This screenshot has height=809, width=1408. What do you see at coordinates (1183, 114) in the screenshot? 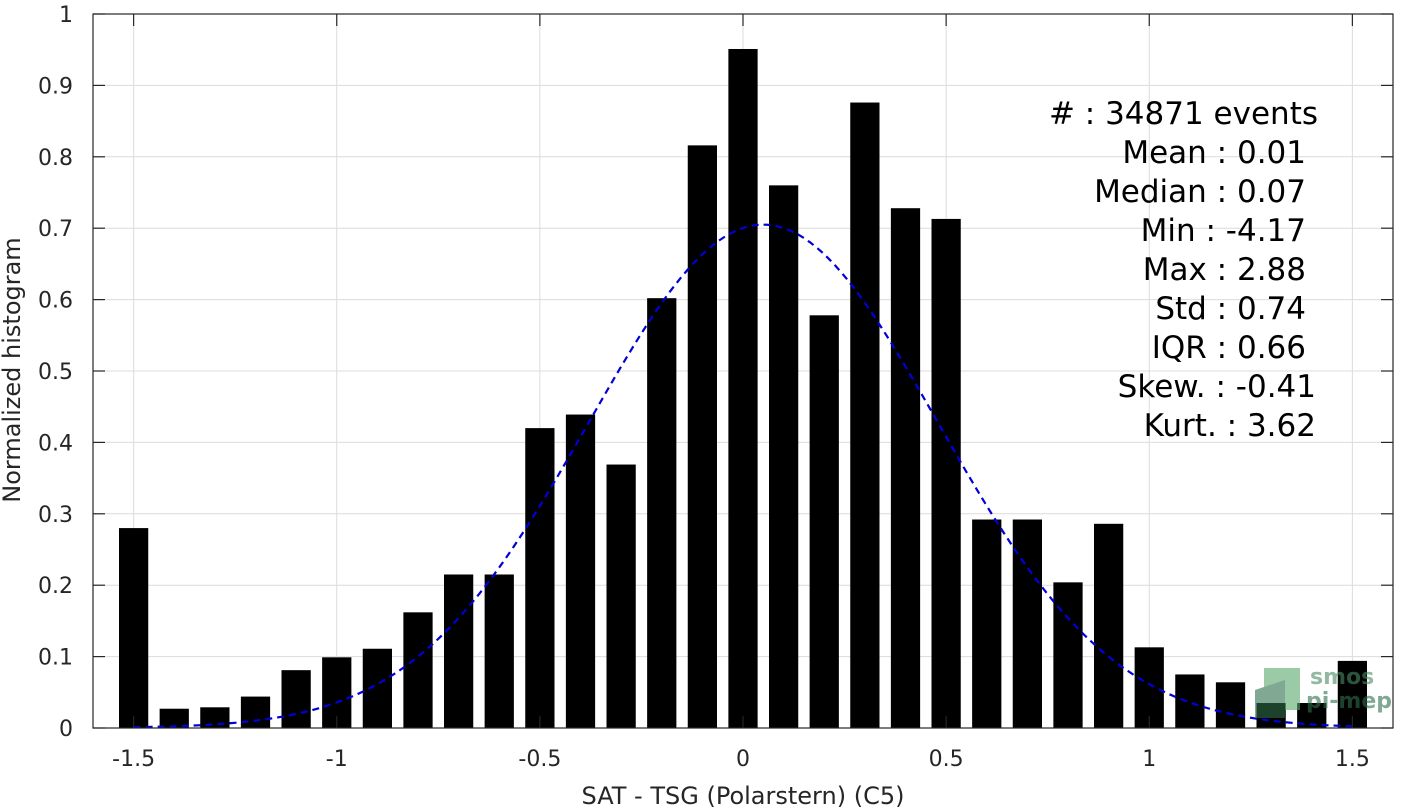
I see `stat-line: # : 34871 events` at bounding box center [1183, 114].